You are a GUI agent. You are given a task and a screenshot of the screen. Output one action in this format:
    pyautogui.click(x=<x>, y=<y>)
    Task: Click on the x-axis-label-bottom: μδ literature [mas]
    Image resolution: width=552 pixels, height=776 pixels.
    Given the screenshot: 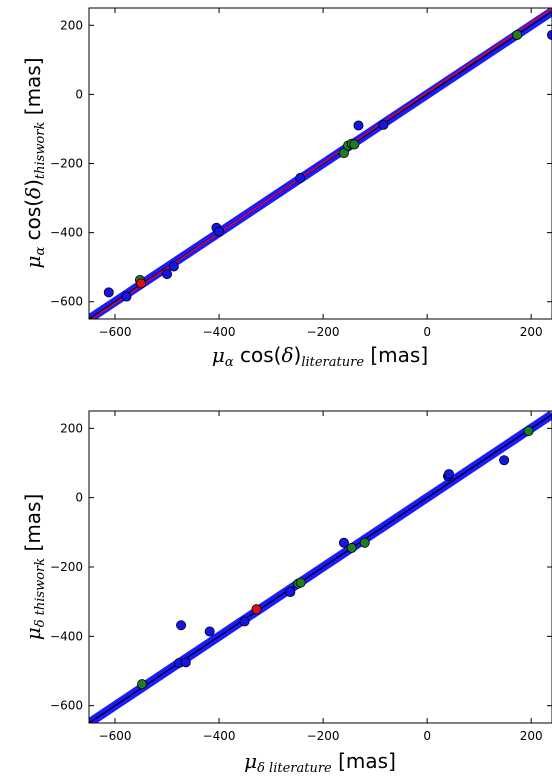 What is the action you would take?
    pyautogui.click(x=320, y=762)
    